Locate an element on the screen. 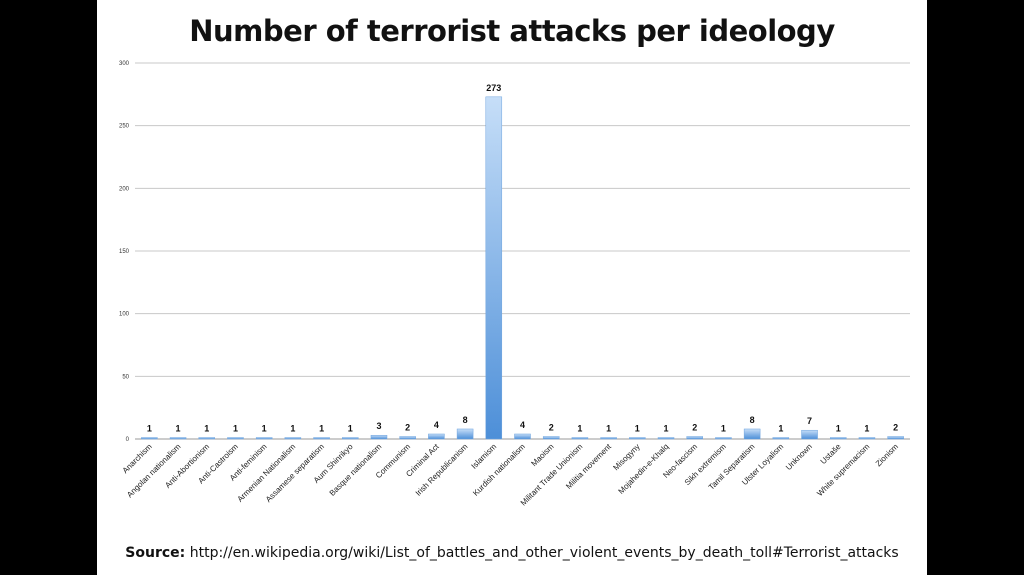  y-tick-label: 150 is located at coordinates (124, 252).